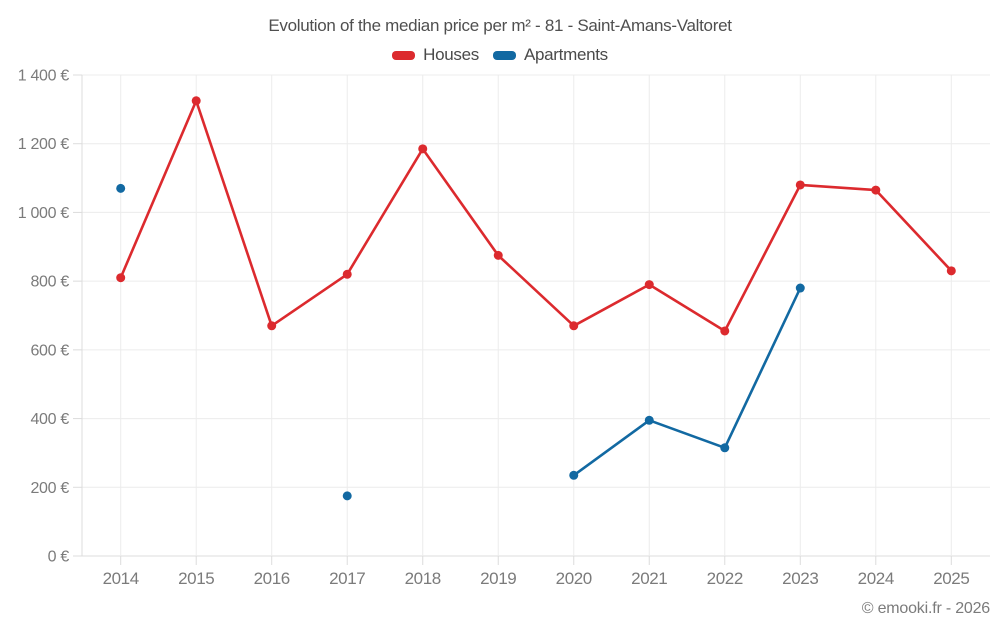 The height and width of the screenshot is (625, 1000). I want to click on y-tick-label: 1 200 €, so click(44, 144).